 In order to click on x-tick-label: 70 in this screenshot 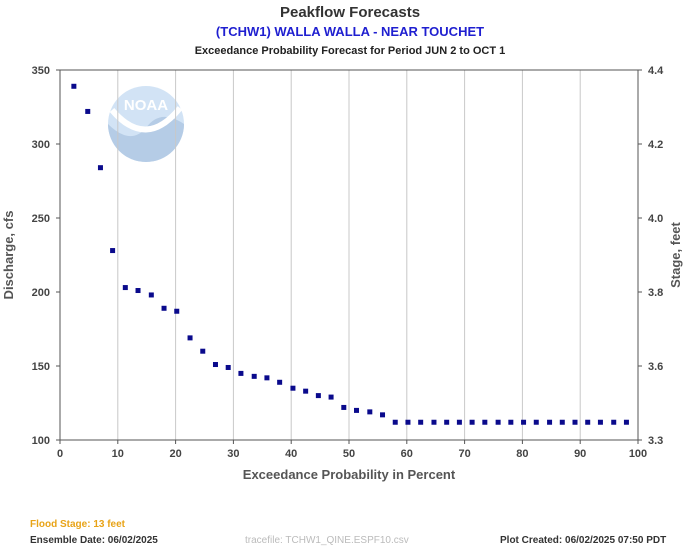, I will do `click(464, 454)`.